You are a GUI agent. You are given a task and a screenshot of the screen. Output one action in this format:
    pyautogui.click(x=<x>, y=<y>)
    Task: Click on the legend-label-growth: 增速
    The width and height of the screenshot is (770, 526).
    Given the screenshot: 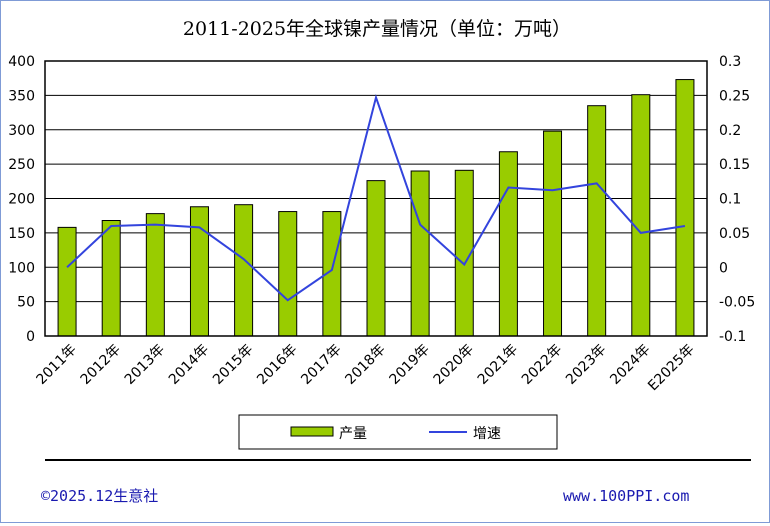 What is the action you would take?
    pyautogui.click(x=487, y=434)
    